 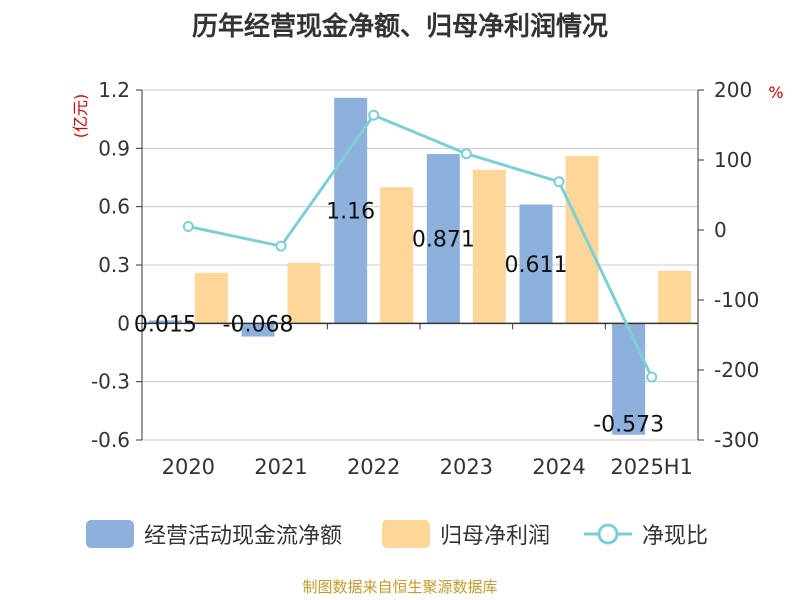 What do you see at coordinates (466, 467) in the screenshot?
I see `x-tick-label: 2023` at bounding box center [466, 467].